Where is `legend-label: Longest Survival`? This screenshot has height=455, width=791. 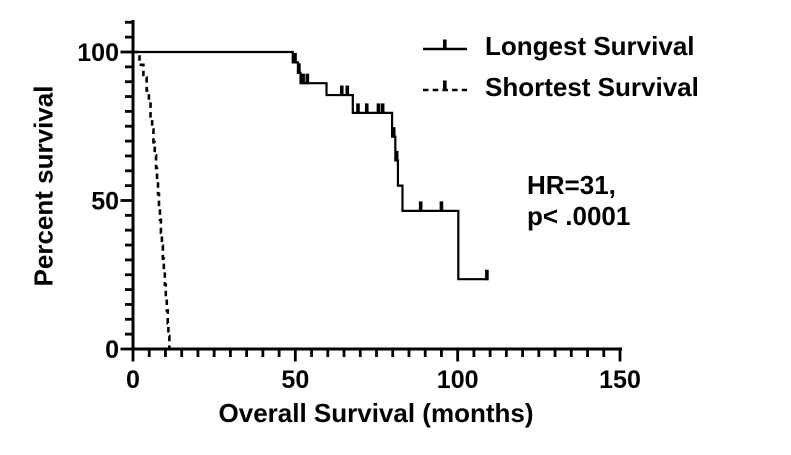
legend-label: Longest Survival is located at coordinates (590, 45).